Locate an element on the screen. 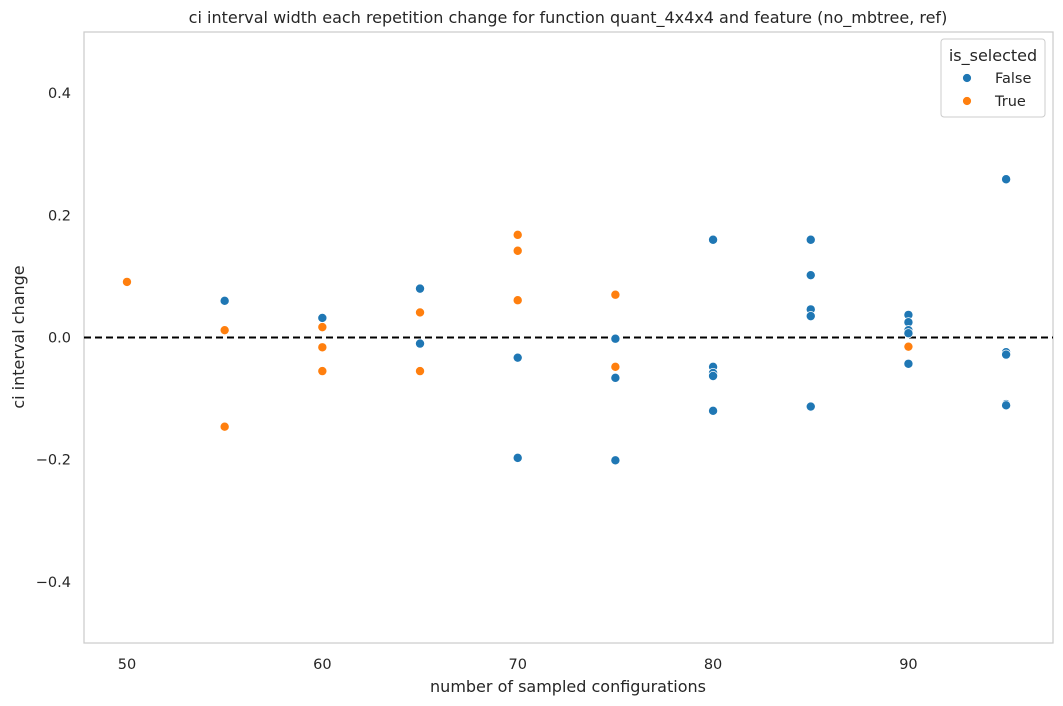 The image size is (1063, 706). y-axis-ticks: 0.4 0.2 0.0 −0.2 −0.4 is located at coordinates (53, 338).